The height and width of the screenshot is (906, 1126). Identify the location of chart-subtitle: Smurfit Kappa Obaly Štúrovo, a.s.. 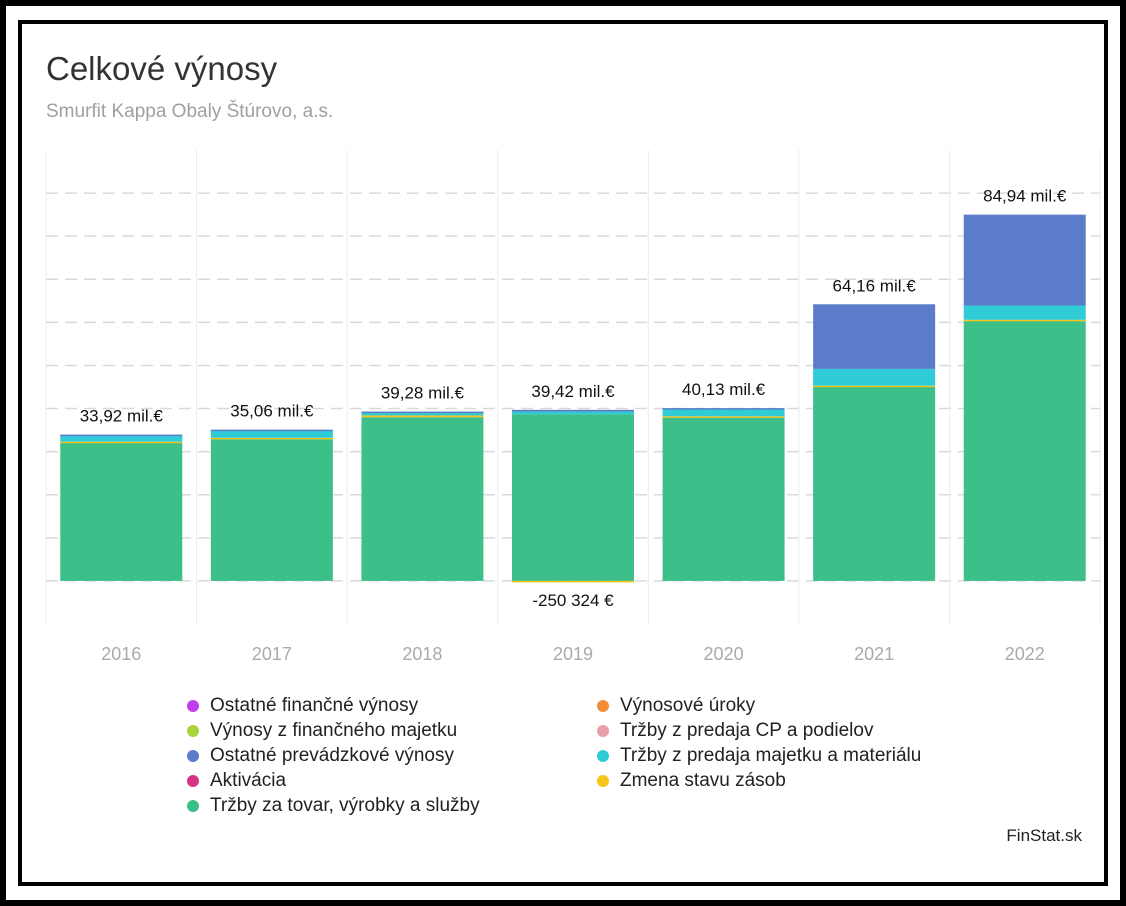
(190, 111).